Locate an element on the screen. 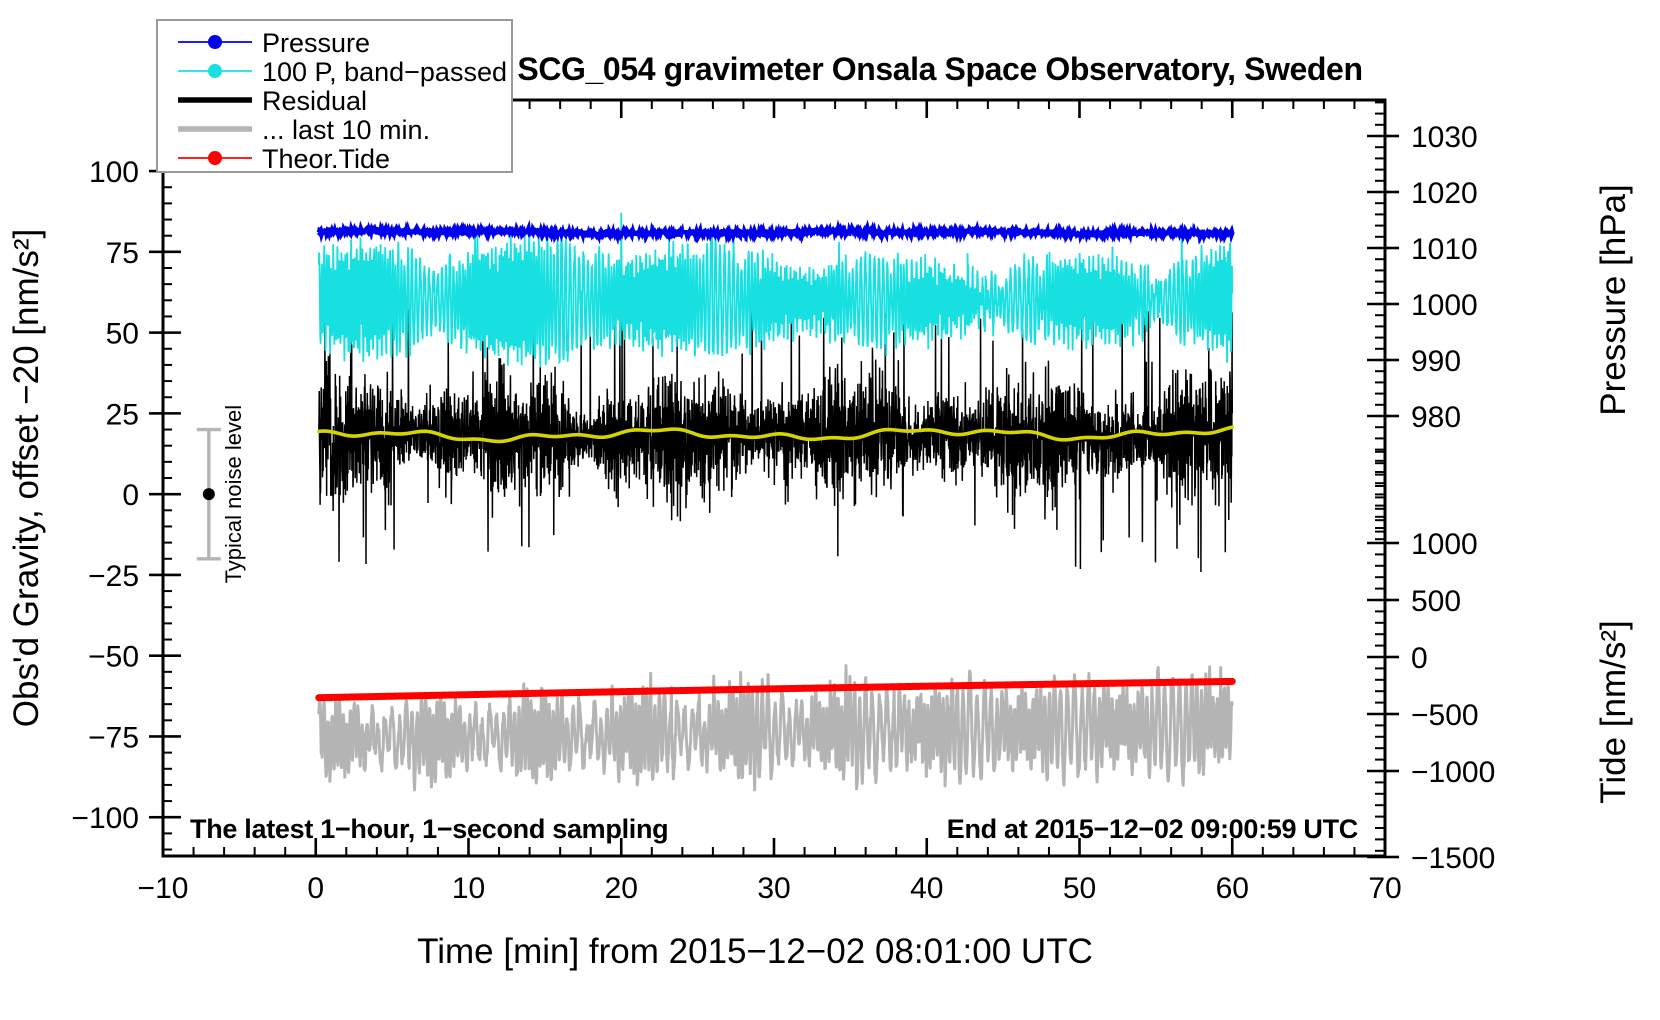 This screenshot has height=1020, width=1660. x-axis-title: Time [min] from 2015−12−02 08:01:00 UTC is located at coordinates (755, 951).